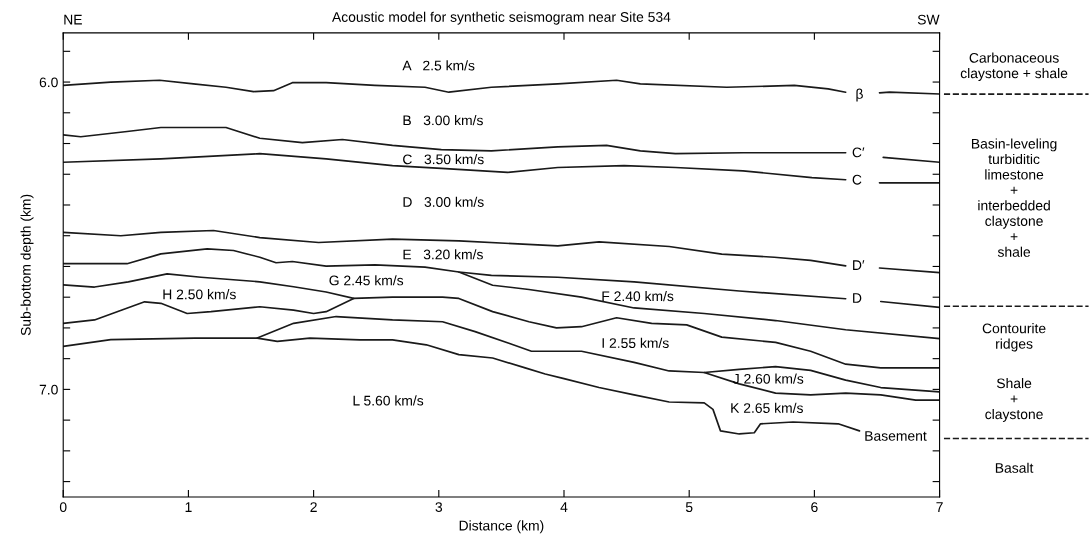  I want to click on annotation: H 2.50 km/s, so click(199, 294).